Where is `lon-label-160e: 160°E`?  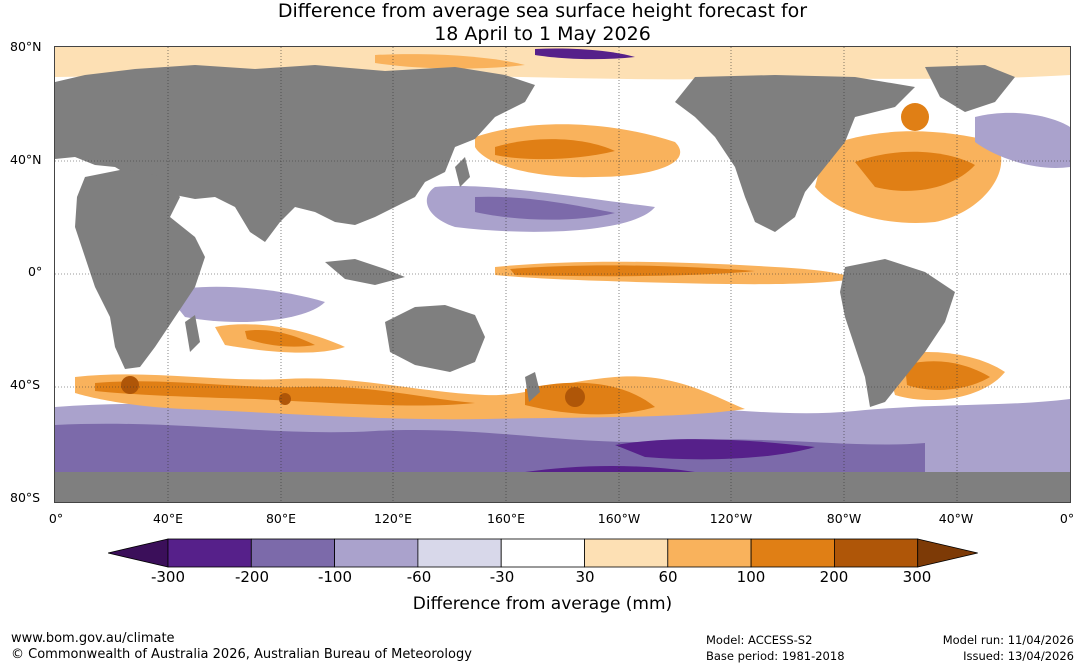
lon-label-160e: 160°E is located at coordinates (506, 518).